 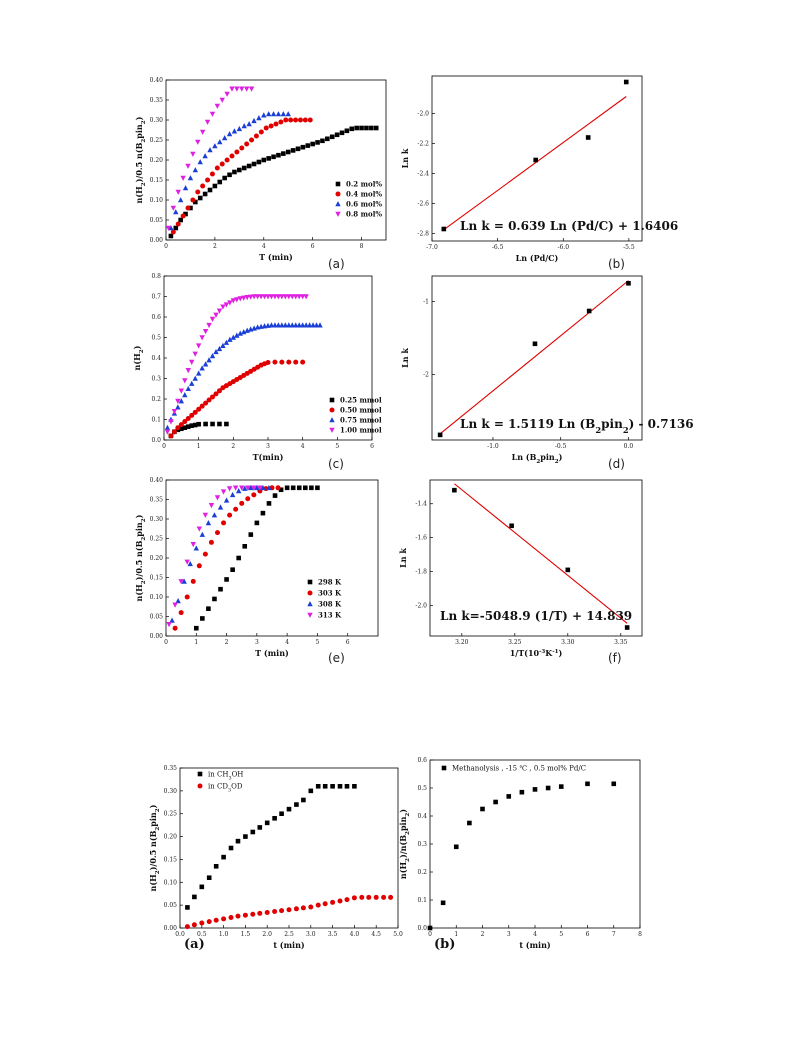 What do you see at coordinates (267, 934) in the screenshot?
I see `x-tick-label: 2.0` at bounding box center [267, 934].